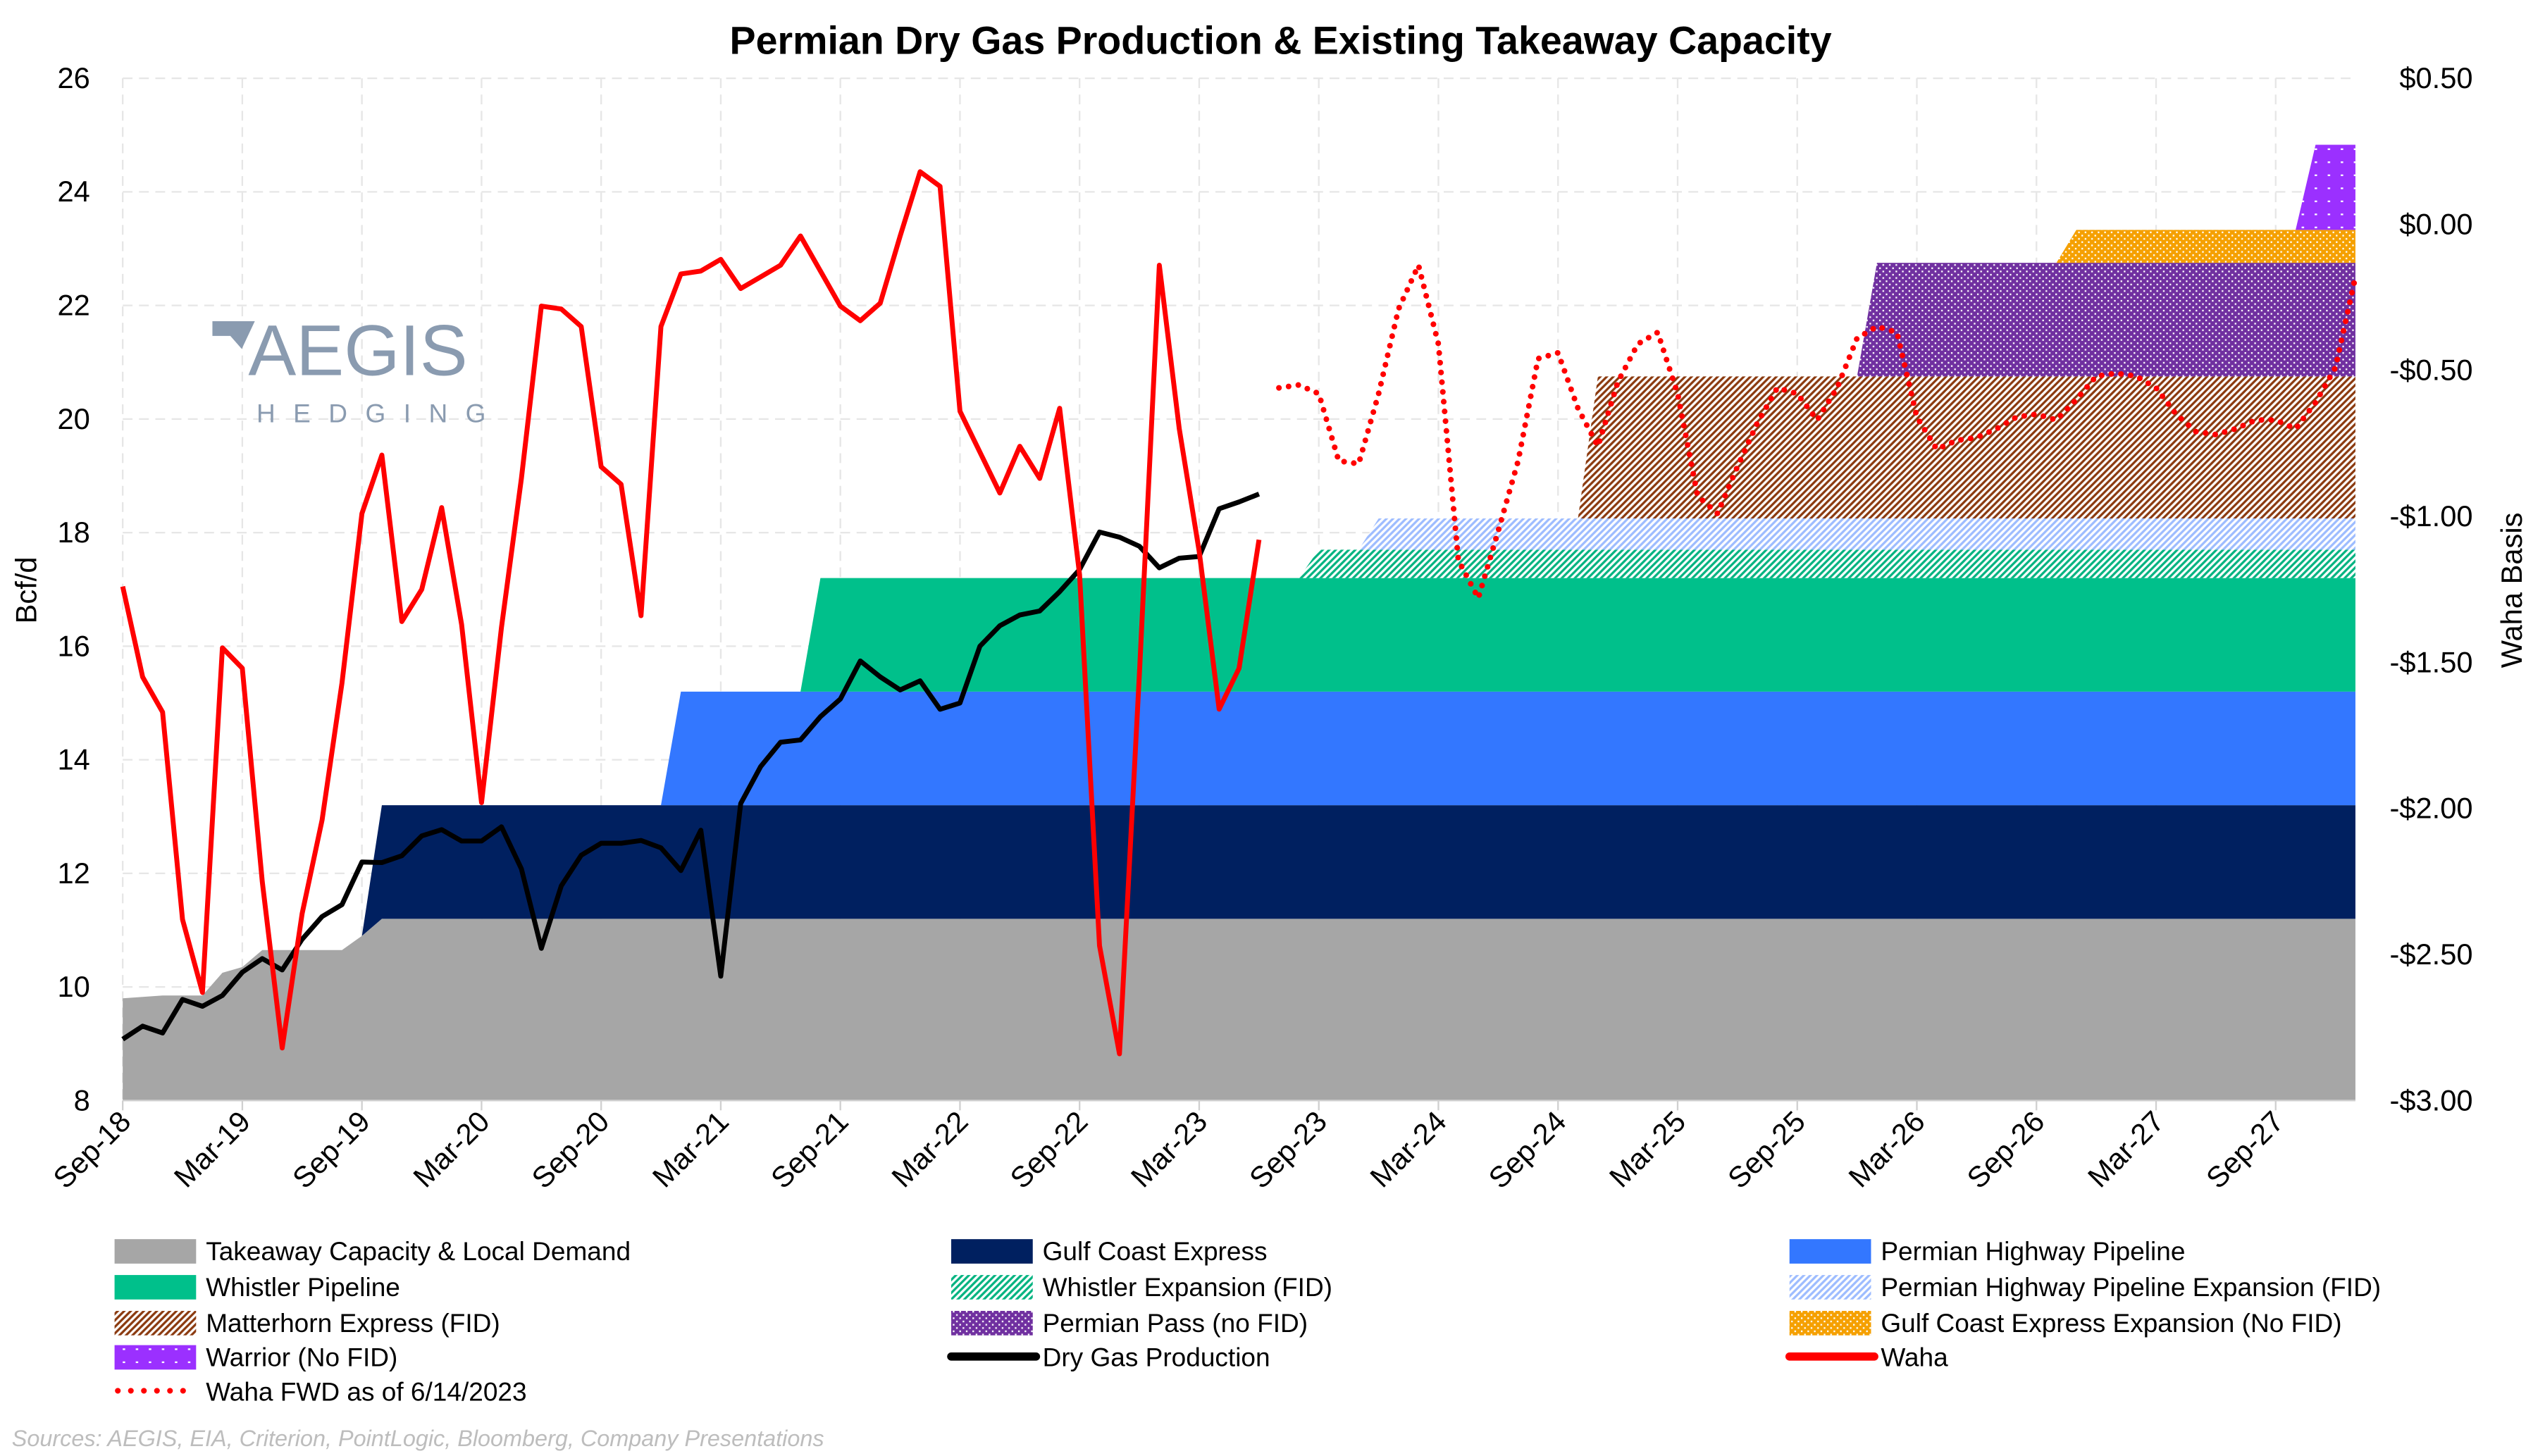  What do you see at coordinates (2430, 370) in the screenshot?
I see `y2-tick-label: -$0.50` at bounding box center [2430, 370].